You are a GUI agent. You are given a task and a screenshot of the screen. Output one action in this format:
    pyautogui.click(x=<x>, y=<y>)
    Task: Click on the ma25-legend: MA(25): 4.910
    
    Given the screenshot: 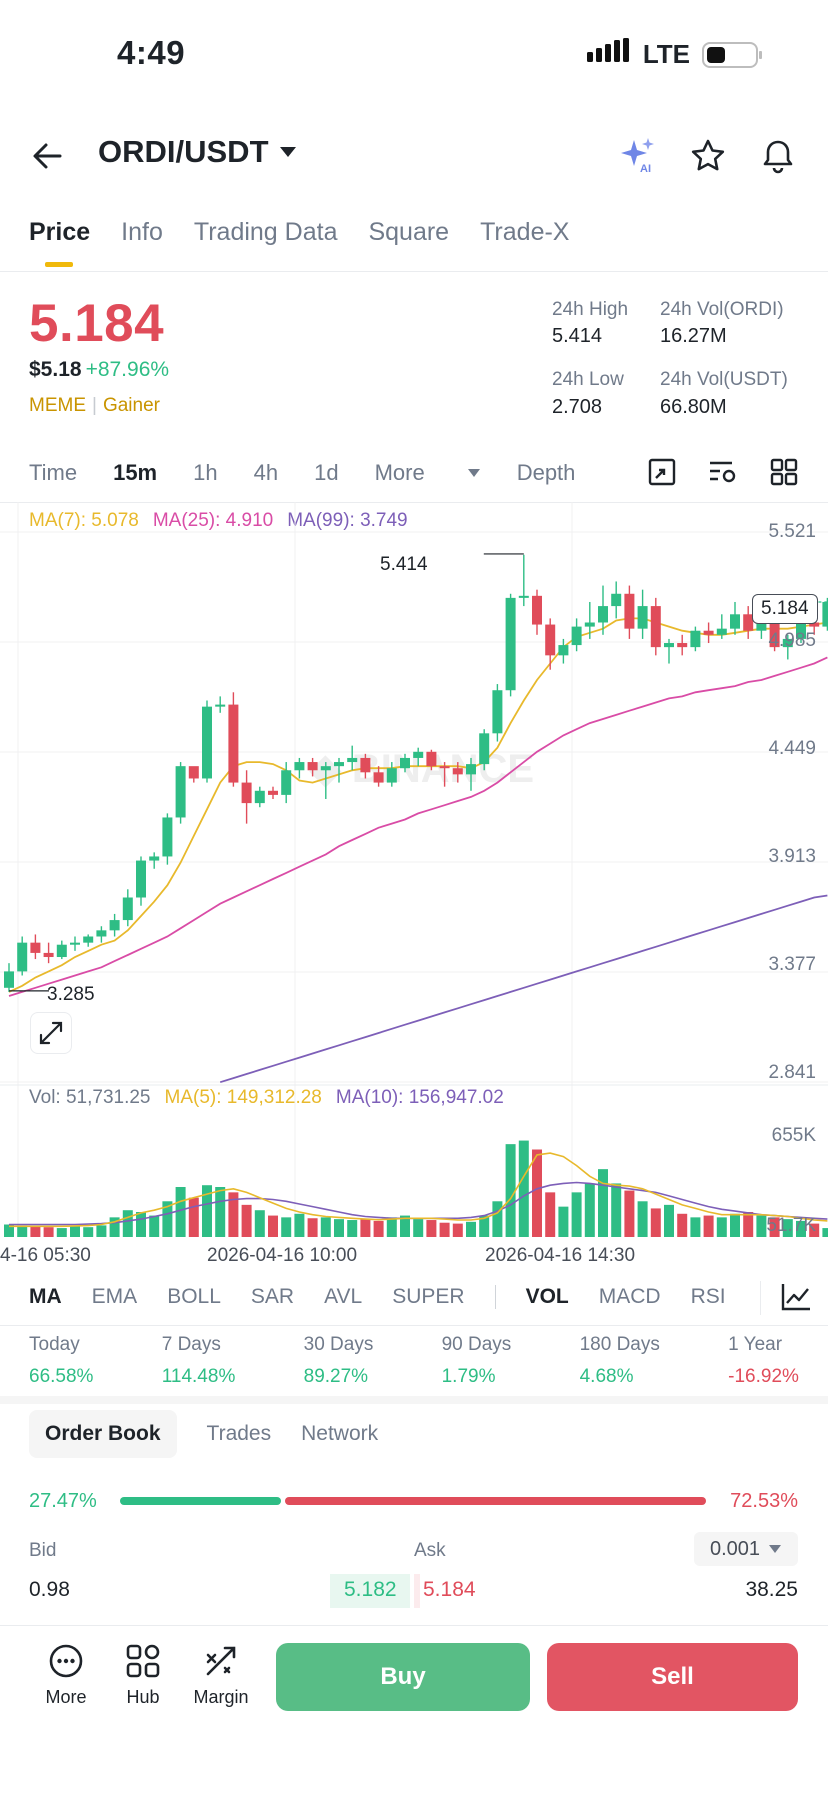 What is the action you would take?
    pyautogui.click(x=213, y=520)
    